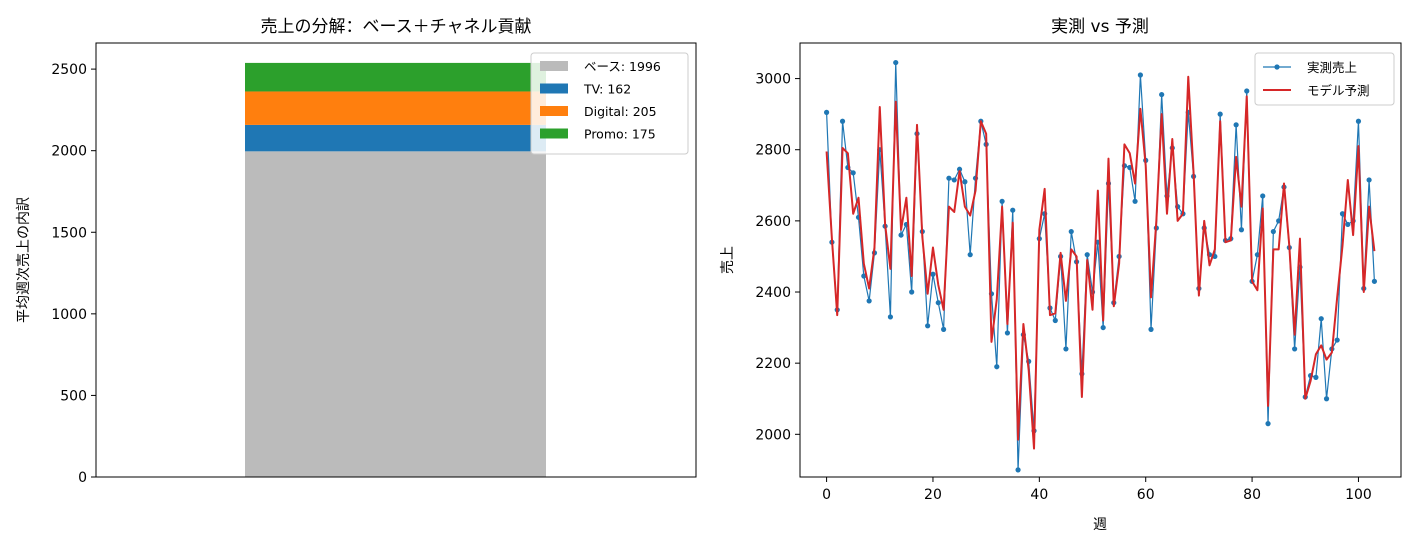 The width and height of the screenshot is (1414, 546). What do you see at coordinates (773, 222) in the screenshot?
I see `y-tick-label: 2600` at bounding box center [773, 222].